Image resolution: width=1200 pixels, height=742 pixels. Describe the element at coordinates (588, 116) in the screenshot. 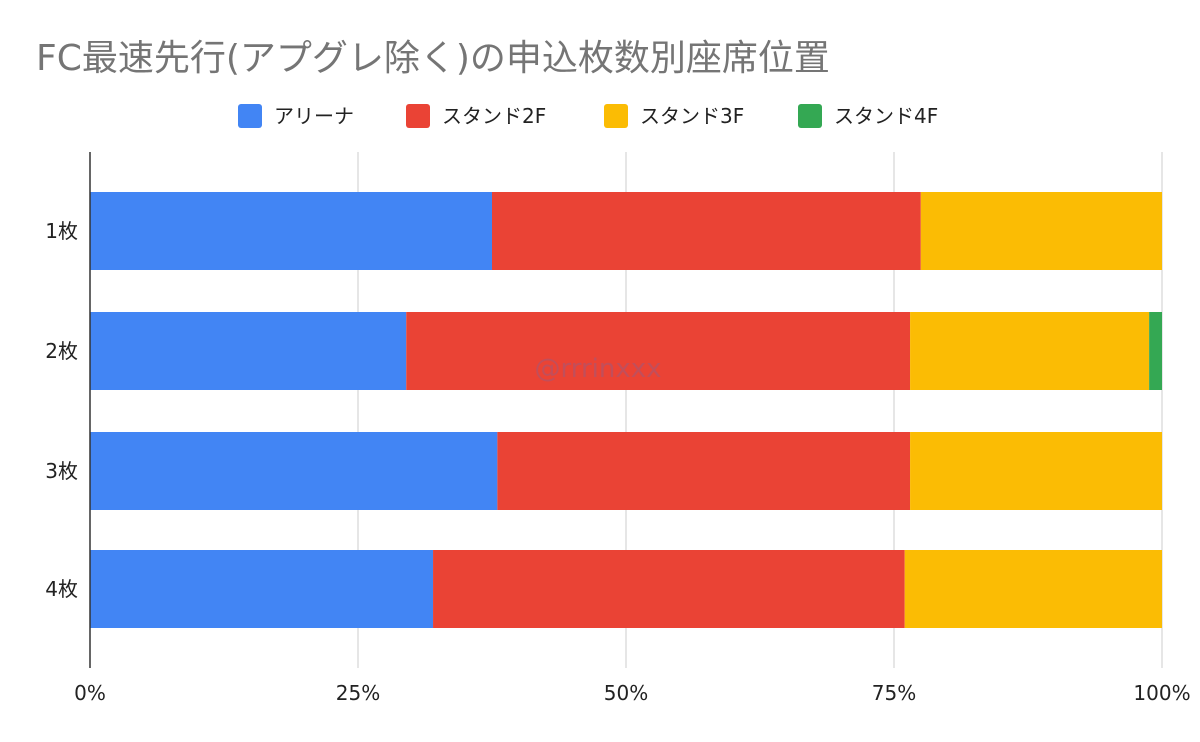

I see `legend: アリーナ スタンド2F スタンド3F スタンド4F` at that location.